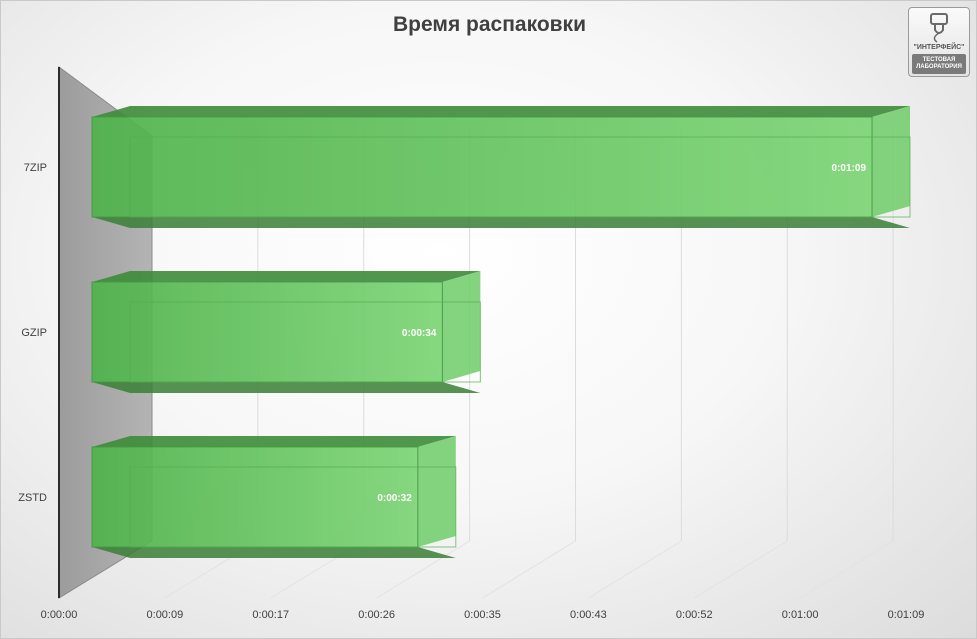  Describe the element at coordinates (939, 28) in the screenshot. I see `logo-icon` at that location.